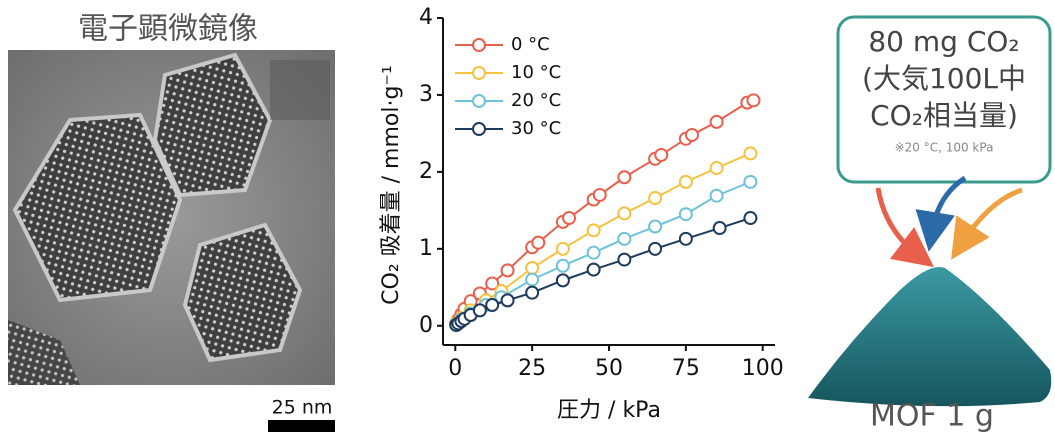  Describe the element at coordinates (426, 94) in the screenshot. I see `y-tick-label: 3` at that location.